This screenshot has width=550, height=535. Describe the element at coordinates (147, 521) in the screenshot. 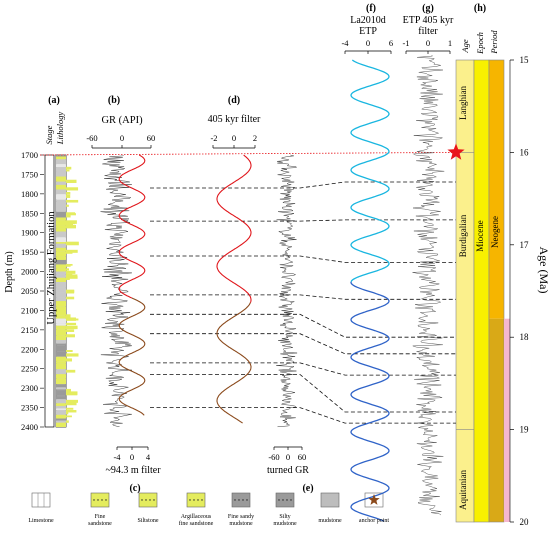

I see `legend-label-siltstone: Siltstone` at that location.